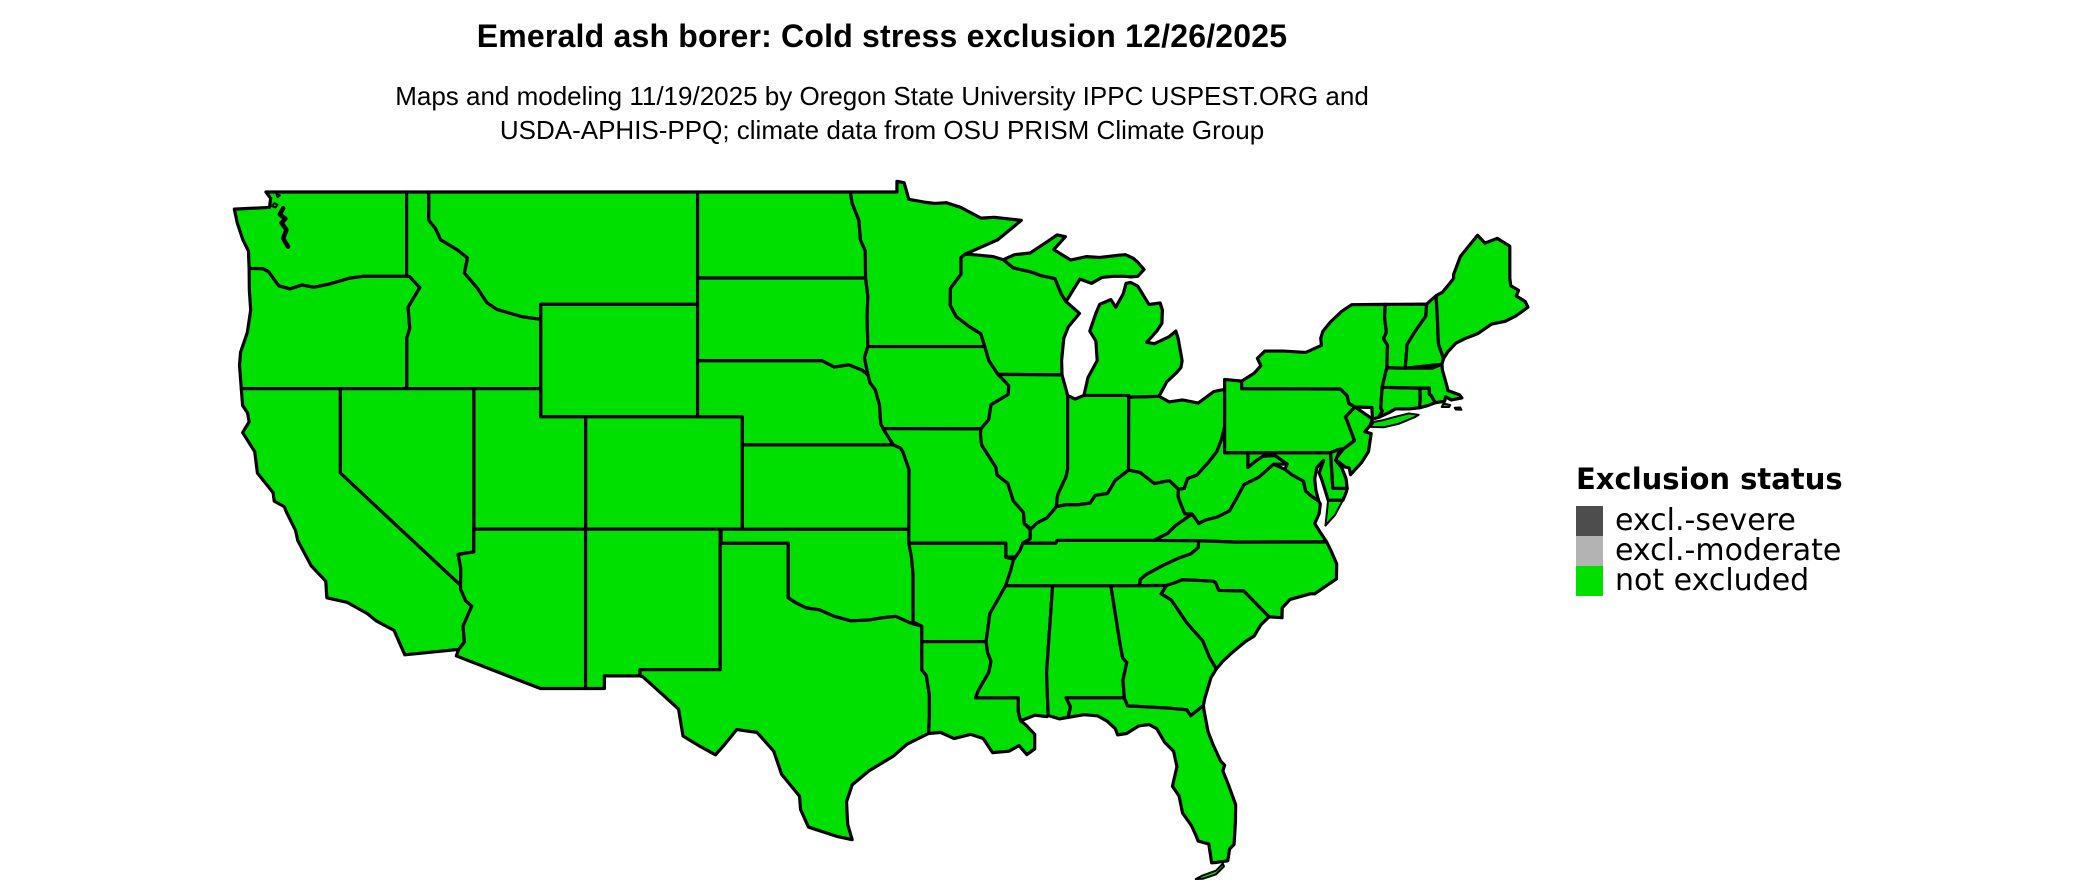 This screenshot has height=892, width=2100. Describe the element at coordinates (1709, 479) in the screenshot. I see `legend-title: Exclusion status` at that location.